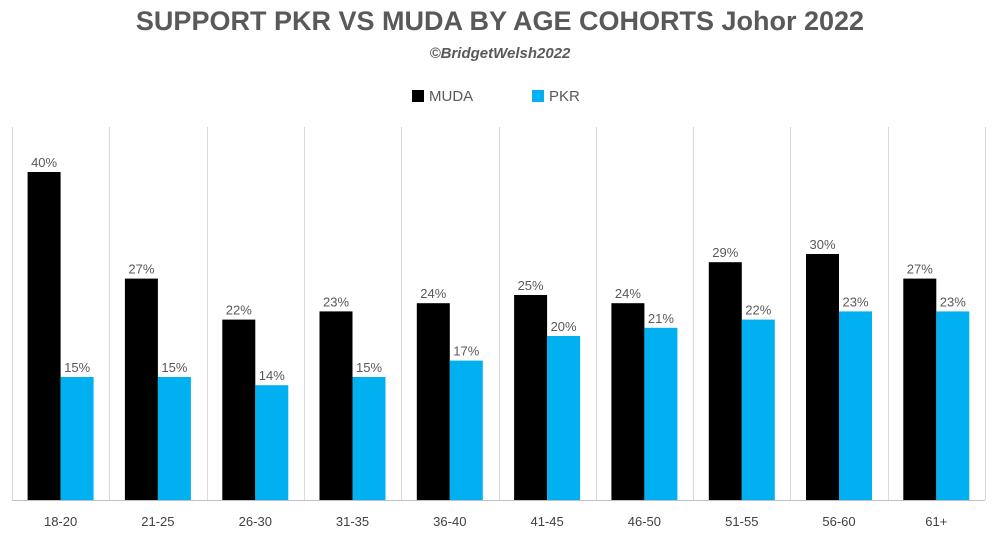 The image size is (1000, 547). What do you see at coordinates (953, 405) in the screenshot?
I see `bar-pkr-61+` at bounding box center [953, 405].